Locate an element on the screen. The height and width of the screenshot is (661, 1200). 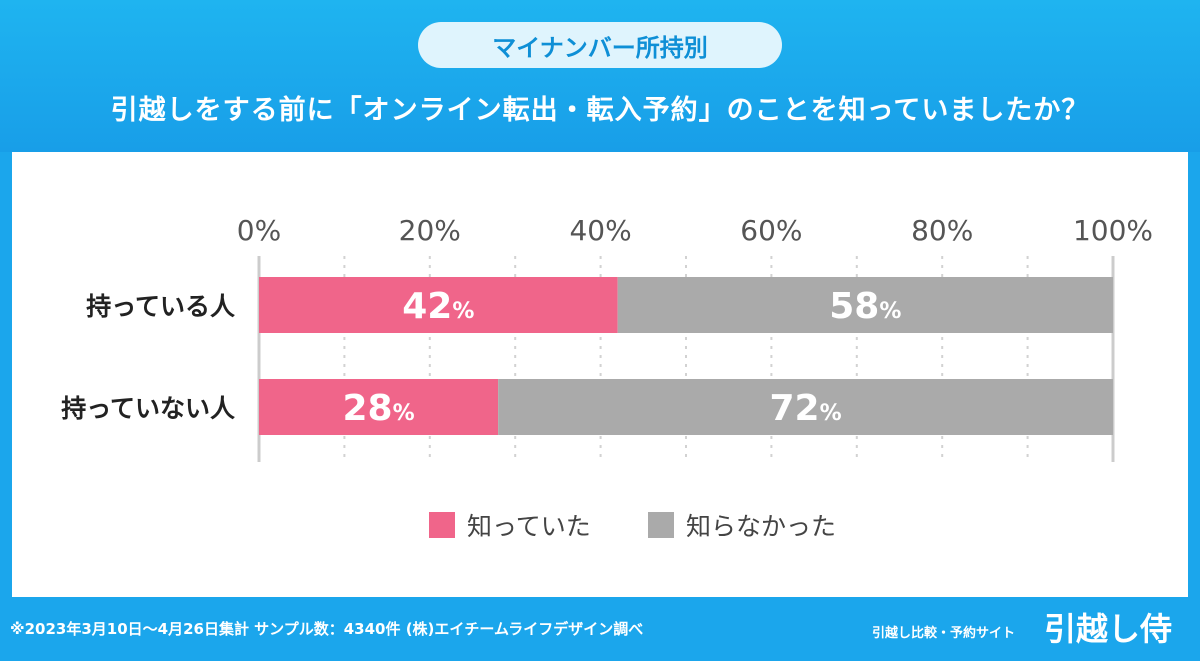
brand-logo: 引越し侍 is located at coordinates (1108, 629).